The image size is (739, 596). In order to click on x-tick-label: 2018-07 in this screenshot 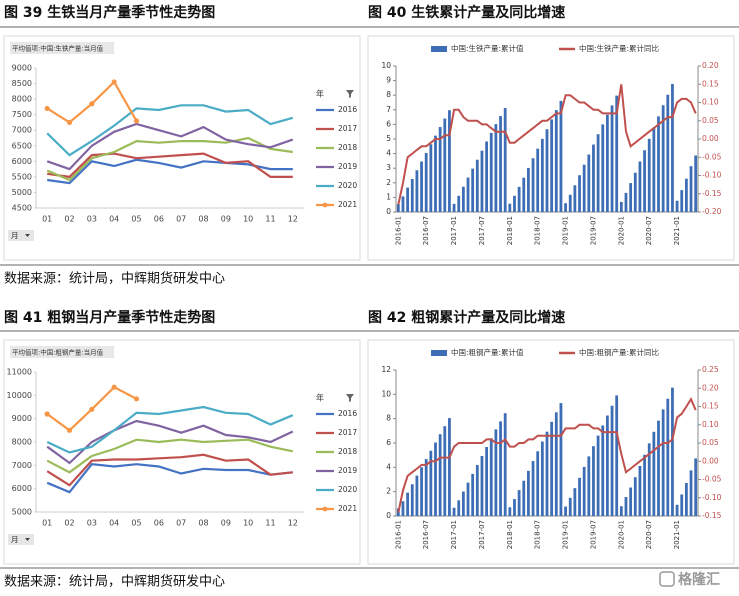, I will do `click(538, 230)`.